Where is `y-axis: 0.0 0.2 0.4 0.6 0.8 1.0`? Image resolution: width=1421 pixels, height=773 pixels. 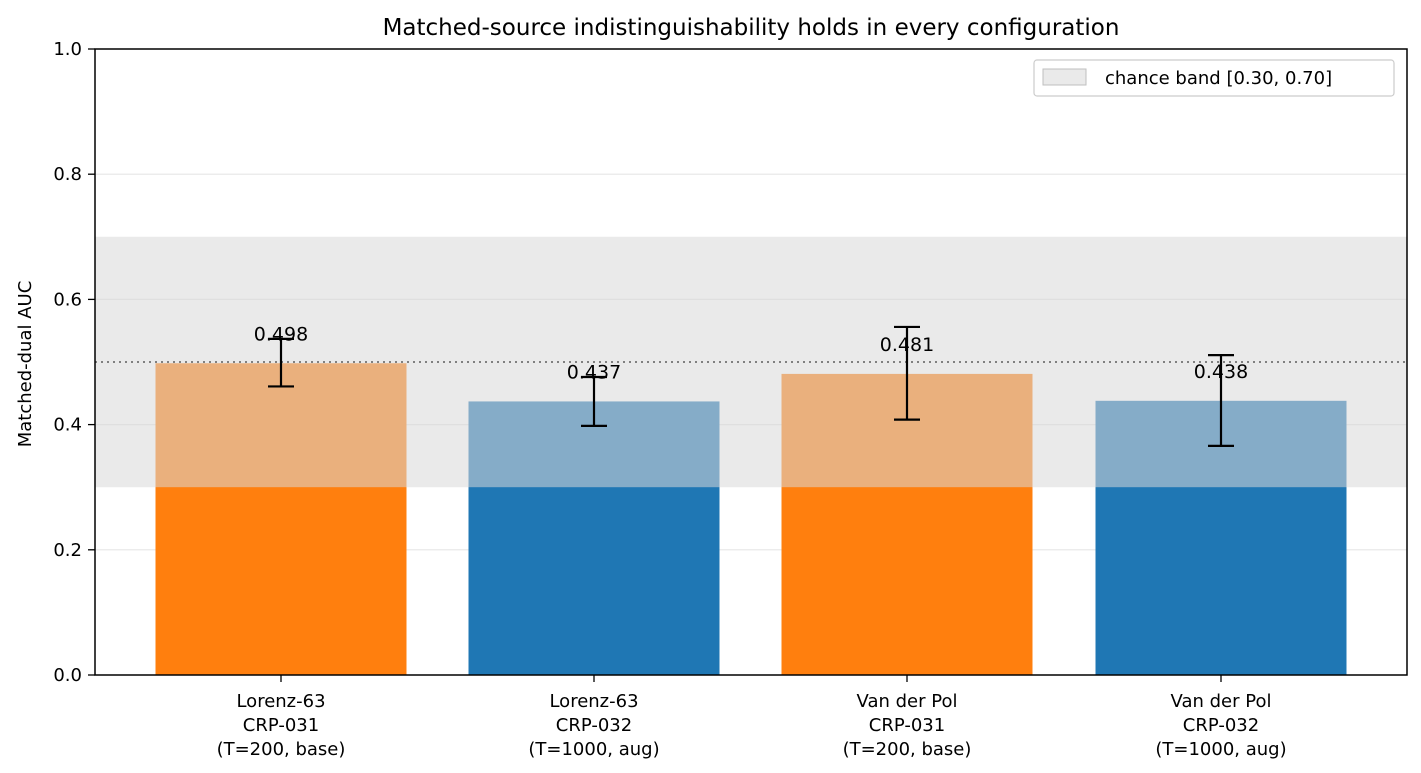 y-axis: 0.0 0.2 0.4 0.6 0.8 1.0 is located at coordinates (74, 362).